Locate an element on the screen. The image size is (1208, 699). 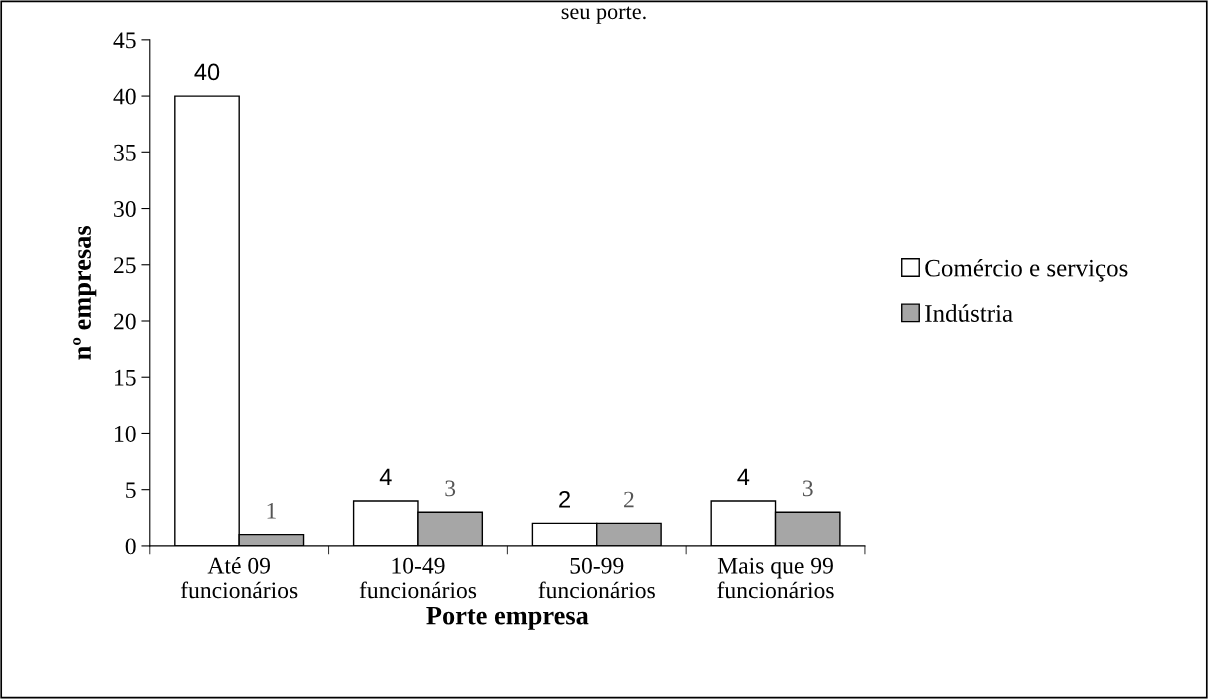
y-tick-label: 25 is located at coordinates (125, 265).